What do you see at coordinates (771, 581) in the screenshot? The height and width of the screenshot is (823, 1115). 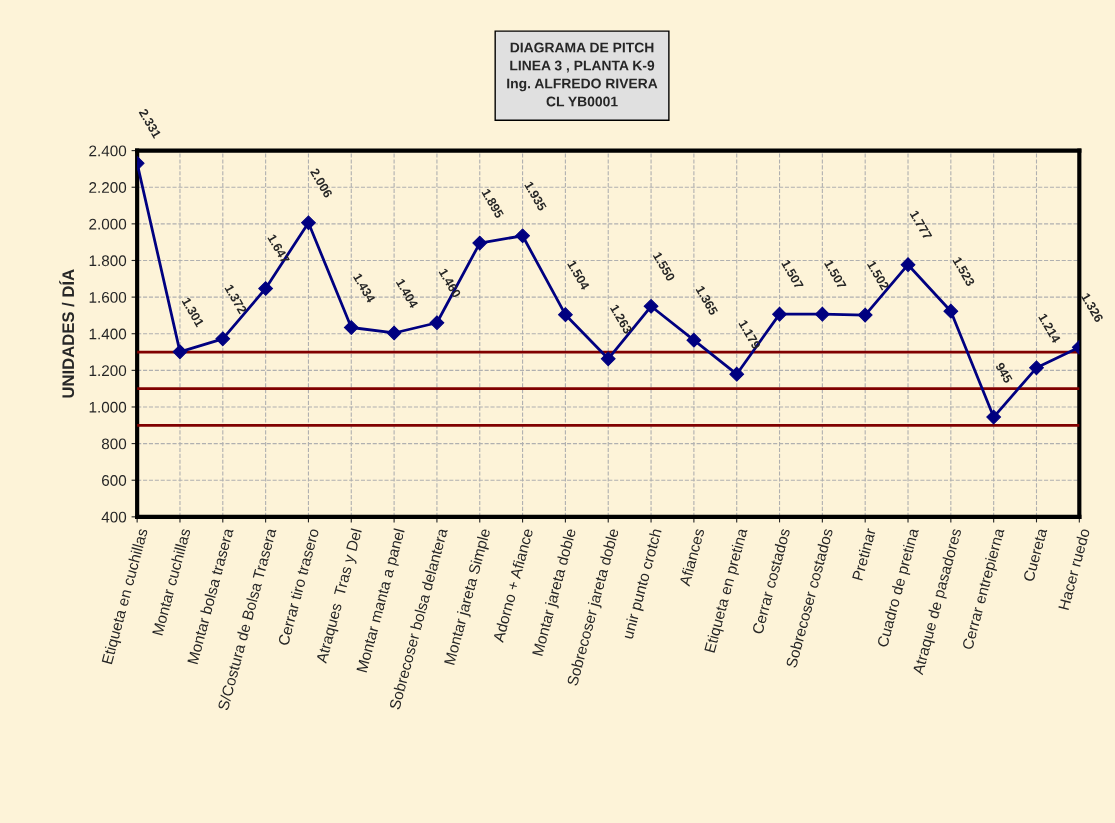 I see `x-tick-label: Cerrar costados` at bounding box center [771, 581].